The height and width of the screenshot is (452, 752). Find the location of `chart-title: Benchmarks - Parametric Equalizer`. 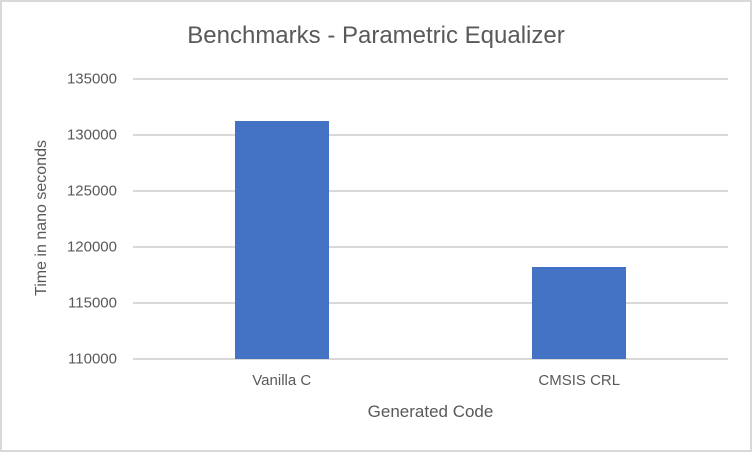

chart-title: Benchmarks - Parametric Equalizer is located at coordinates (376, 35).